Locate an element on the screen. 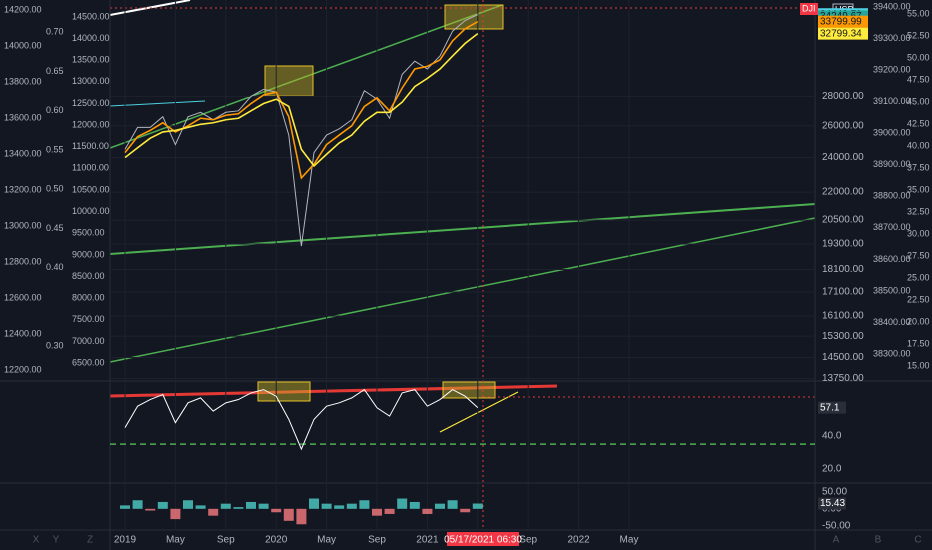  y-tick-label: 50.00 is located at coordinates (834, 491).